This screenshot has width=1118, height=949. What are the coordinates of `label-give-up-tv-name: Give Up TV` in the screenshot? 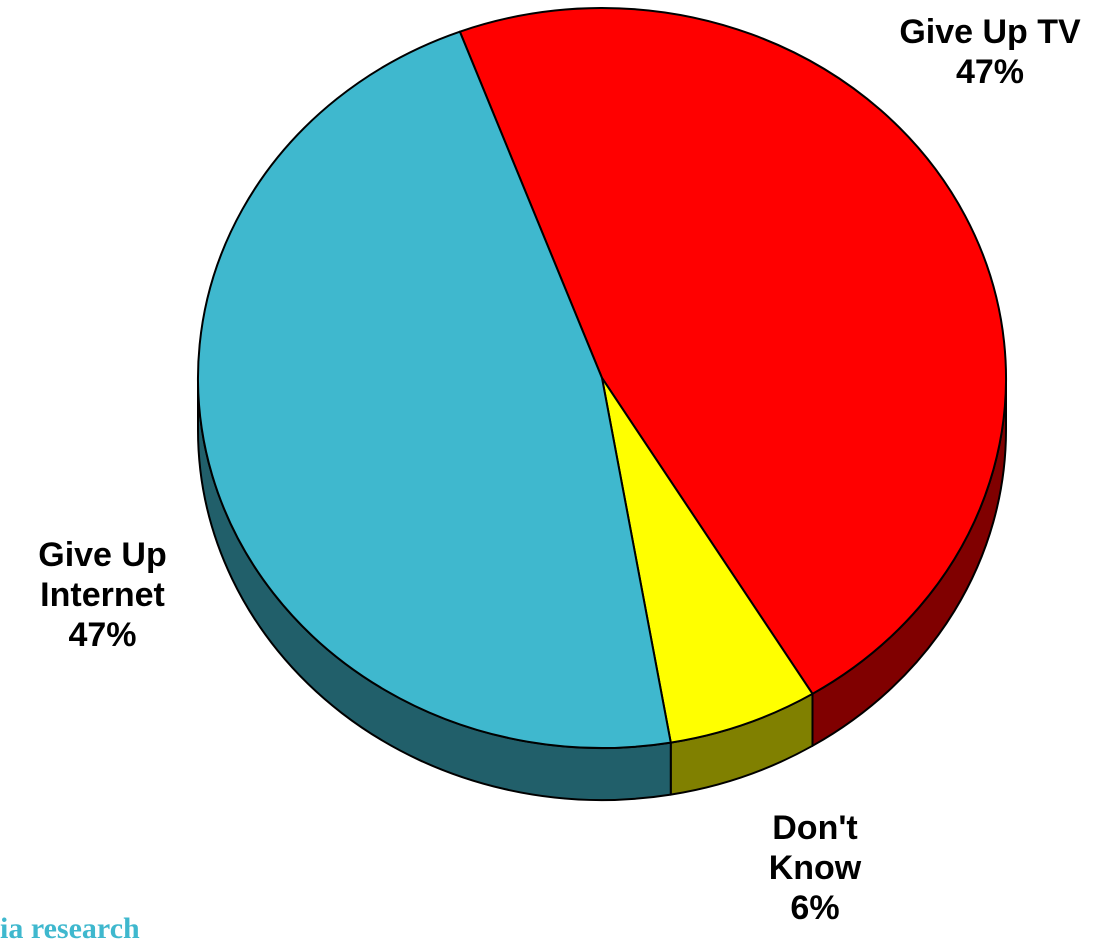 It's located at (990, 32).